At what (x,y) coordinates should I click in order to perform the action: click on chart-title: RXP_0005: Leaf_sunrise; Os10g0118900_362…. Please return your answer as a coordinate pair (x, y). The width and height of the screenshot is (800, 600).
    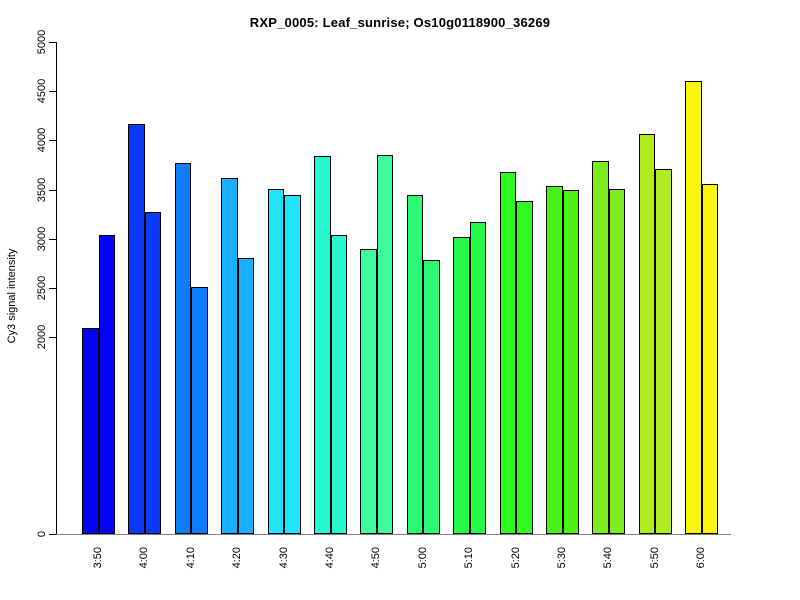
    Looking at the image, I should click on (400, 22).